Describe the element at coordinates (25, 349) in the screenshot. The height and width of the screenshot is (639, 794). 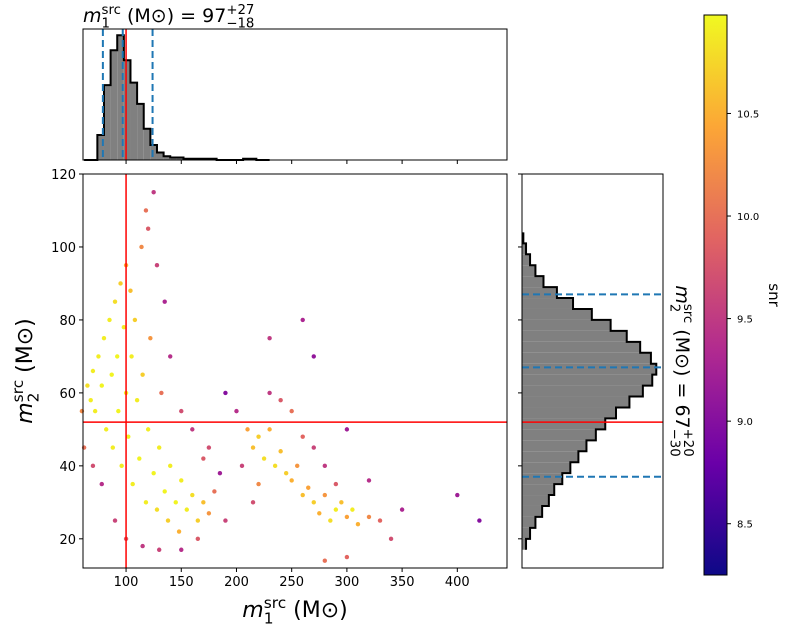
I see `y-axis-label-text: (M⊙)` at that location.